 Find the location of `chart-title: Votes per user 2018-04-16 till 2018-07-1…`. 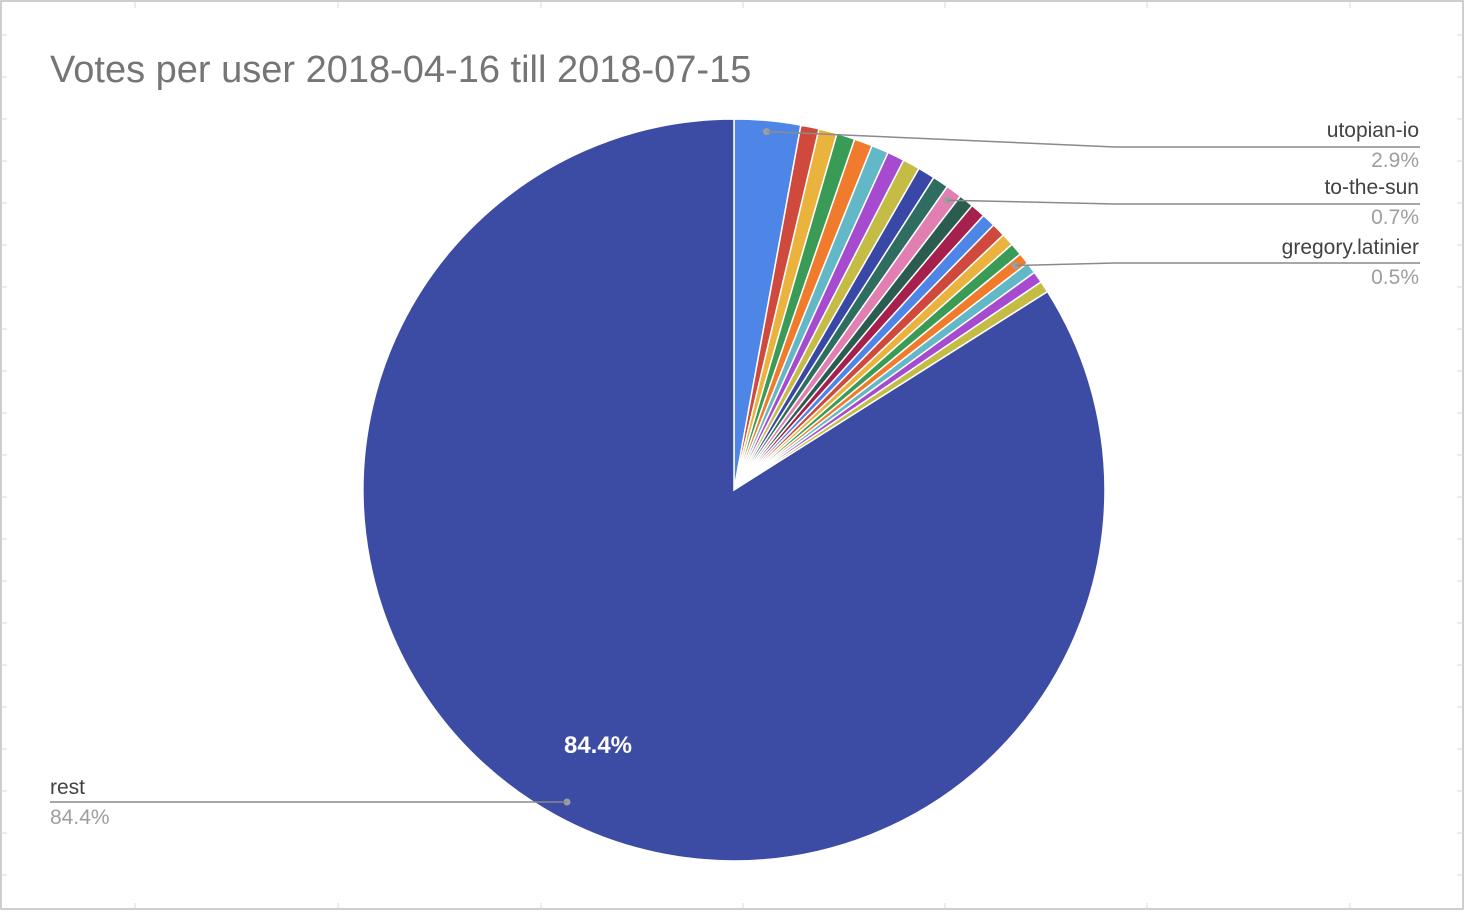

chart-title: Votes per user 2018-04-16 till 2018-07-1… is located at coordinates (400, 70).